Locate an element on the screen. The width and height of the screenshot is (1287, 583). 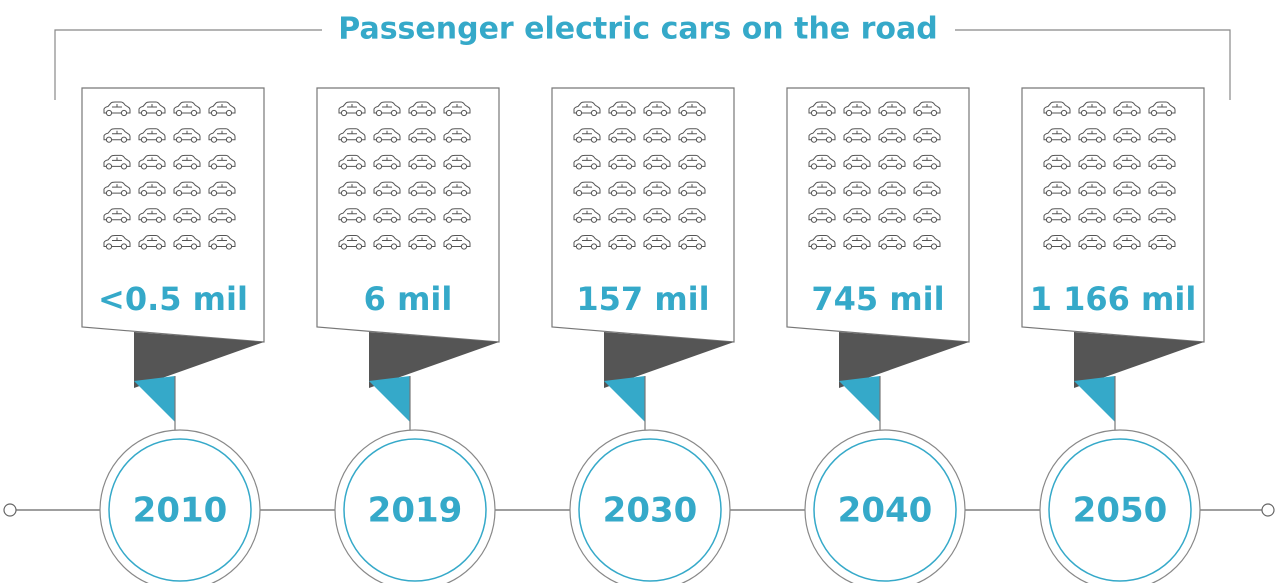
year: 2030 is located at coordinates (650, 511).